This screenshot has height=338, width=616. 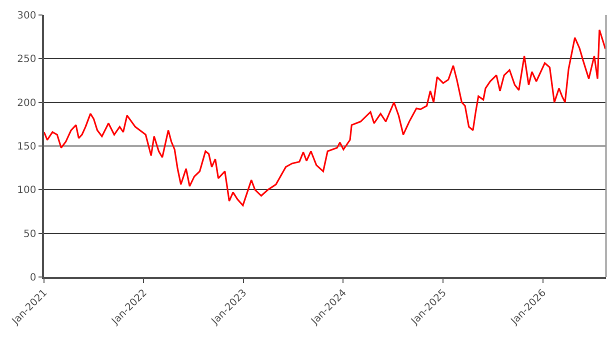 What do you see at coordinates (33, 278) in the screenshot?
I see `y-tick-label: 0` at bounding box center [33, 278].